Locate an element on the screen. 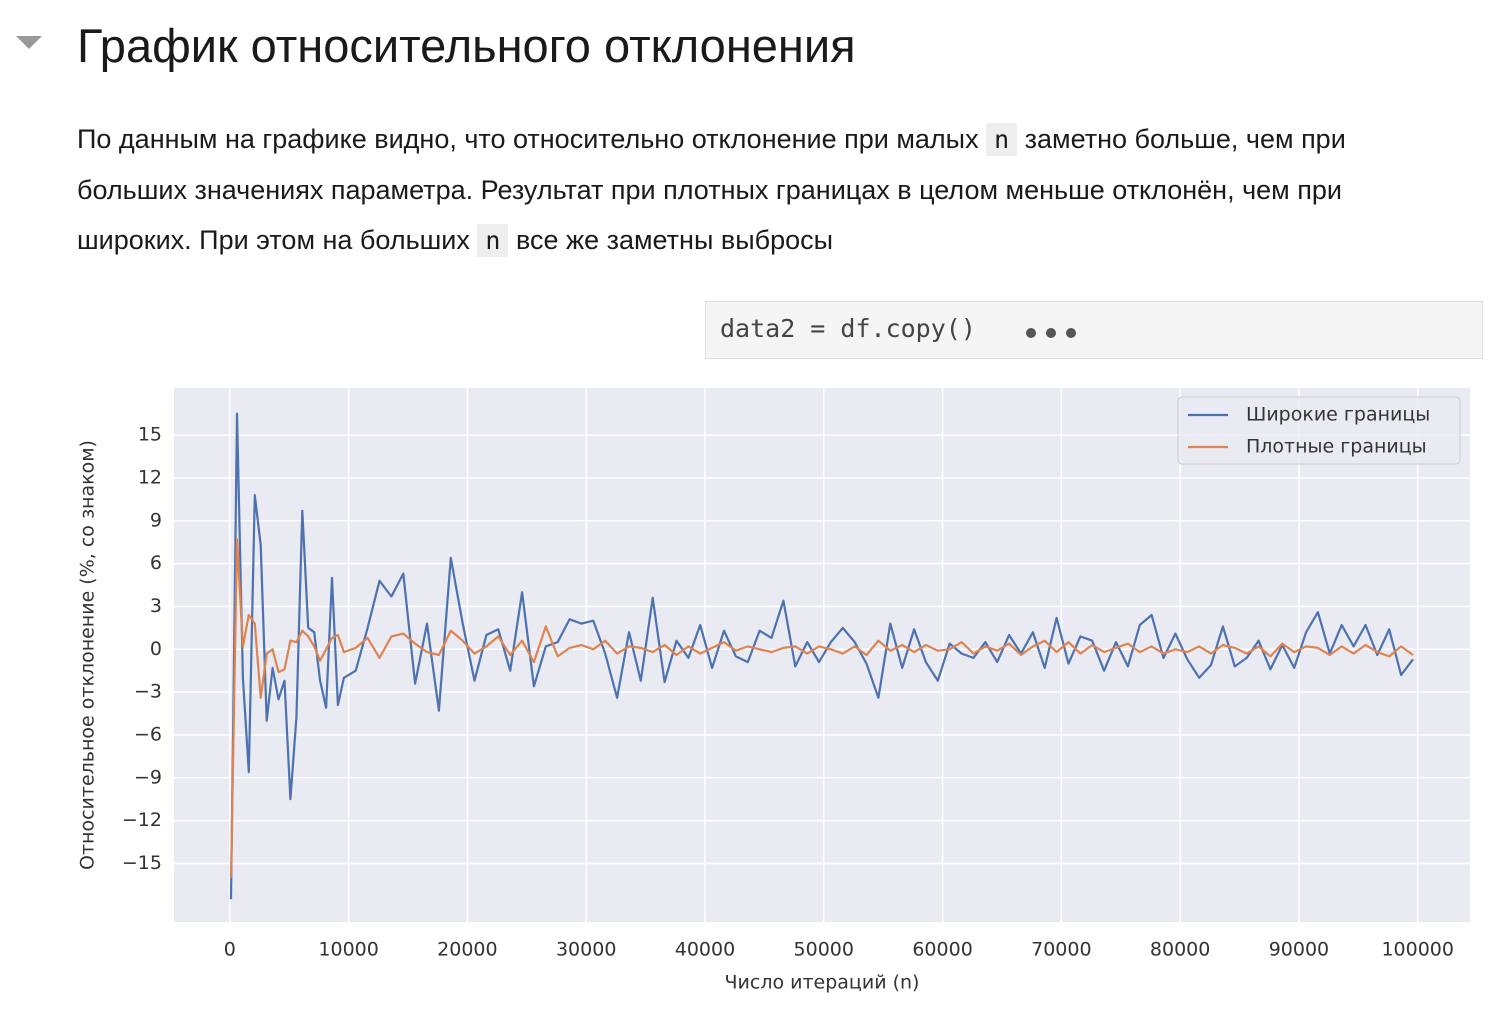  legend-label: Плотные границы is located at coordinates (1336, 447).